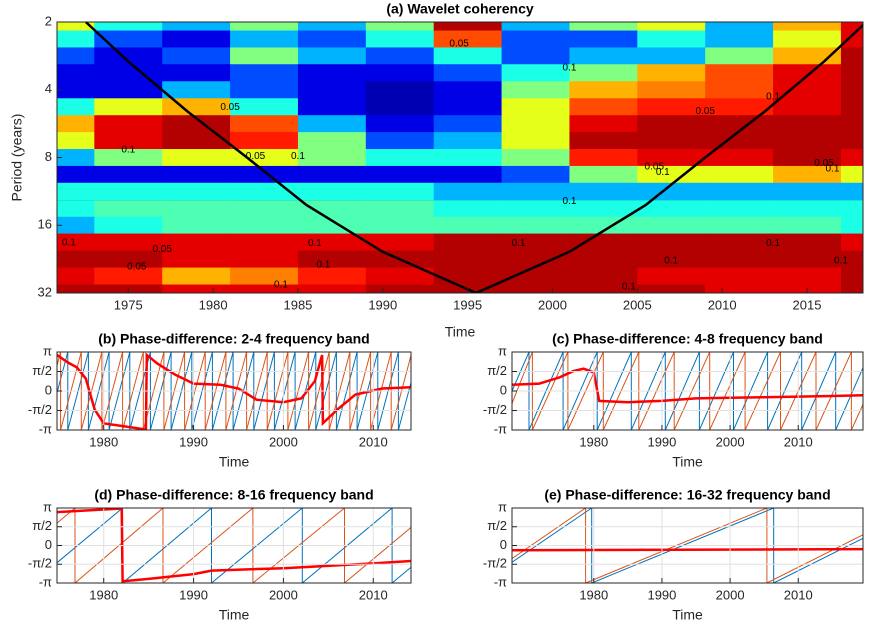 The width and height of the screenshot is (881, 634). I want to click on x-tick-label: 2005, so click(637, 304).